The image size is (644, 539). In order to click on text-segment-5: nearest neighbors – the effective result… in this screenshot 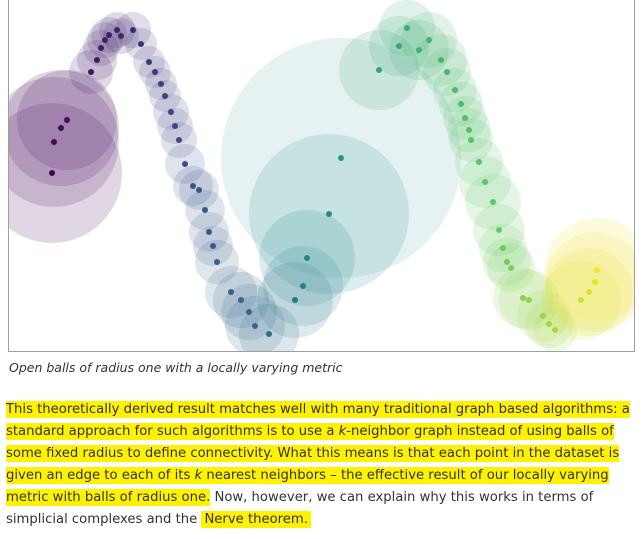, I will do `click(307, 487)`.